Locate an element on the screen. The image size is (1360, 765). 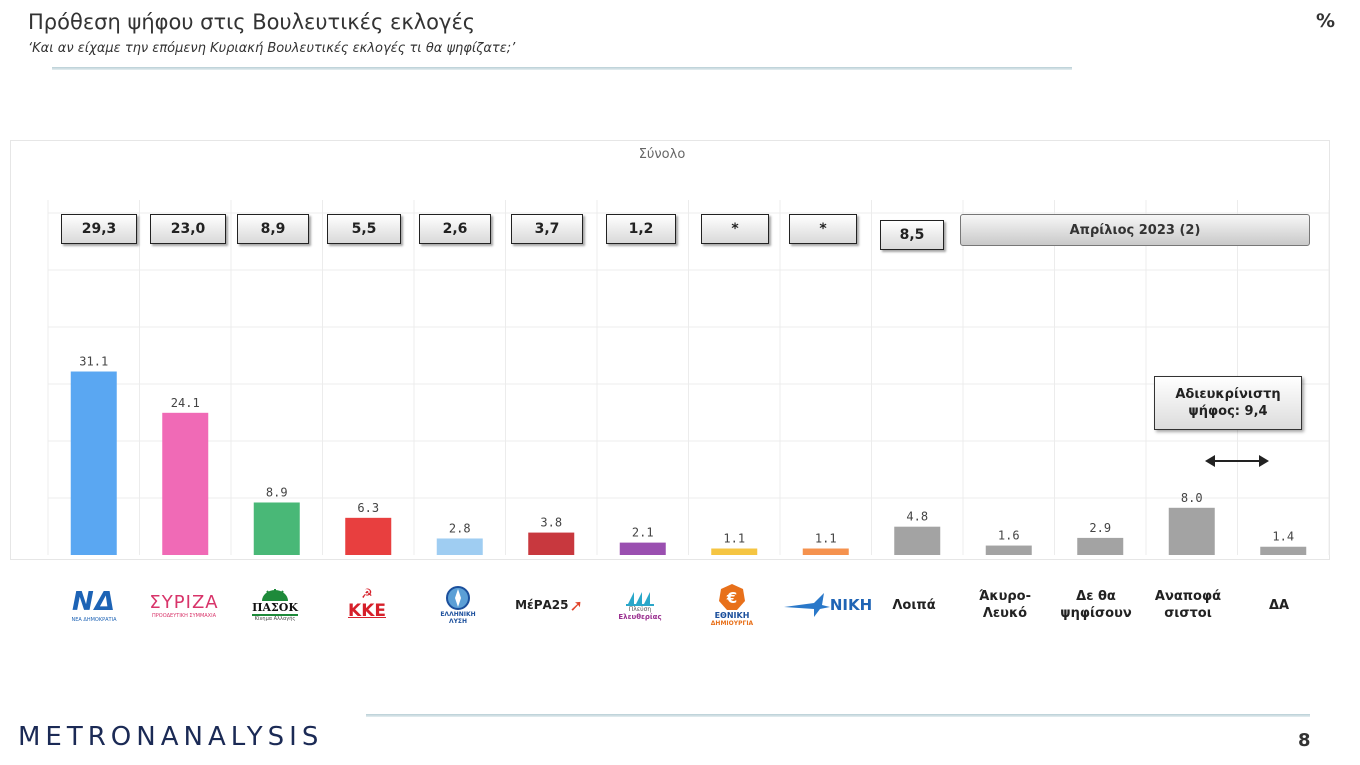
unit-label: % is located at coordinates (1326, 21).